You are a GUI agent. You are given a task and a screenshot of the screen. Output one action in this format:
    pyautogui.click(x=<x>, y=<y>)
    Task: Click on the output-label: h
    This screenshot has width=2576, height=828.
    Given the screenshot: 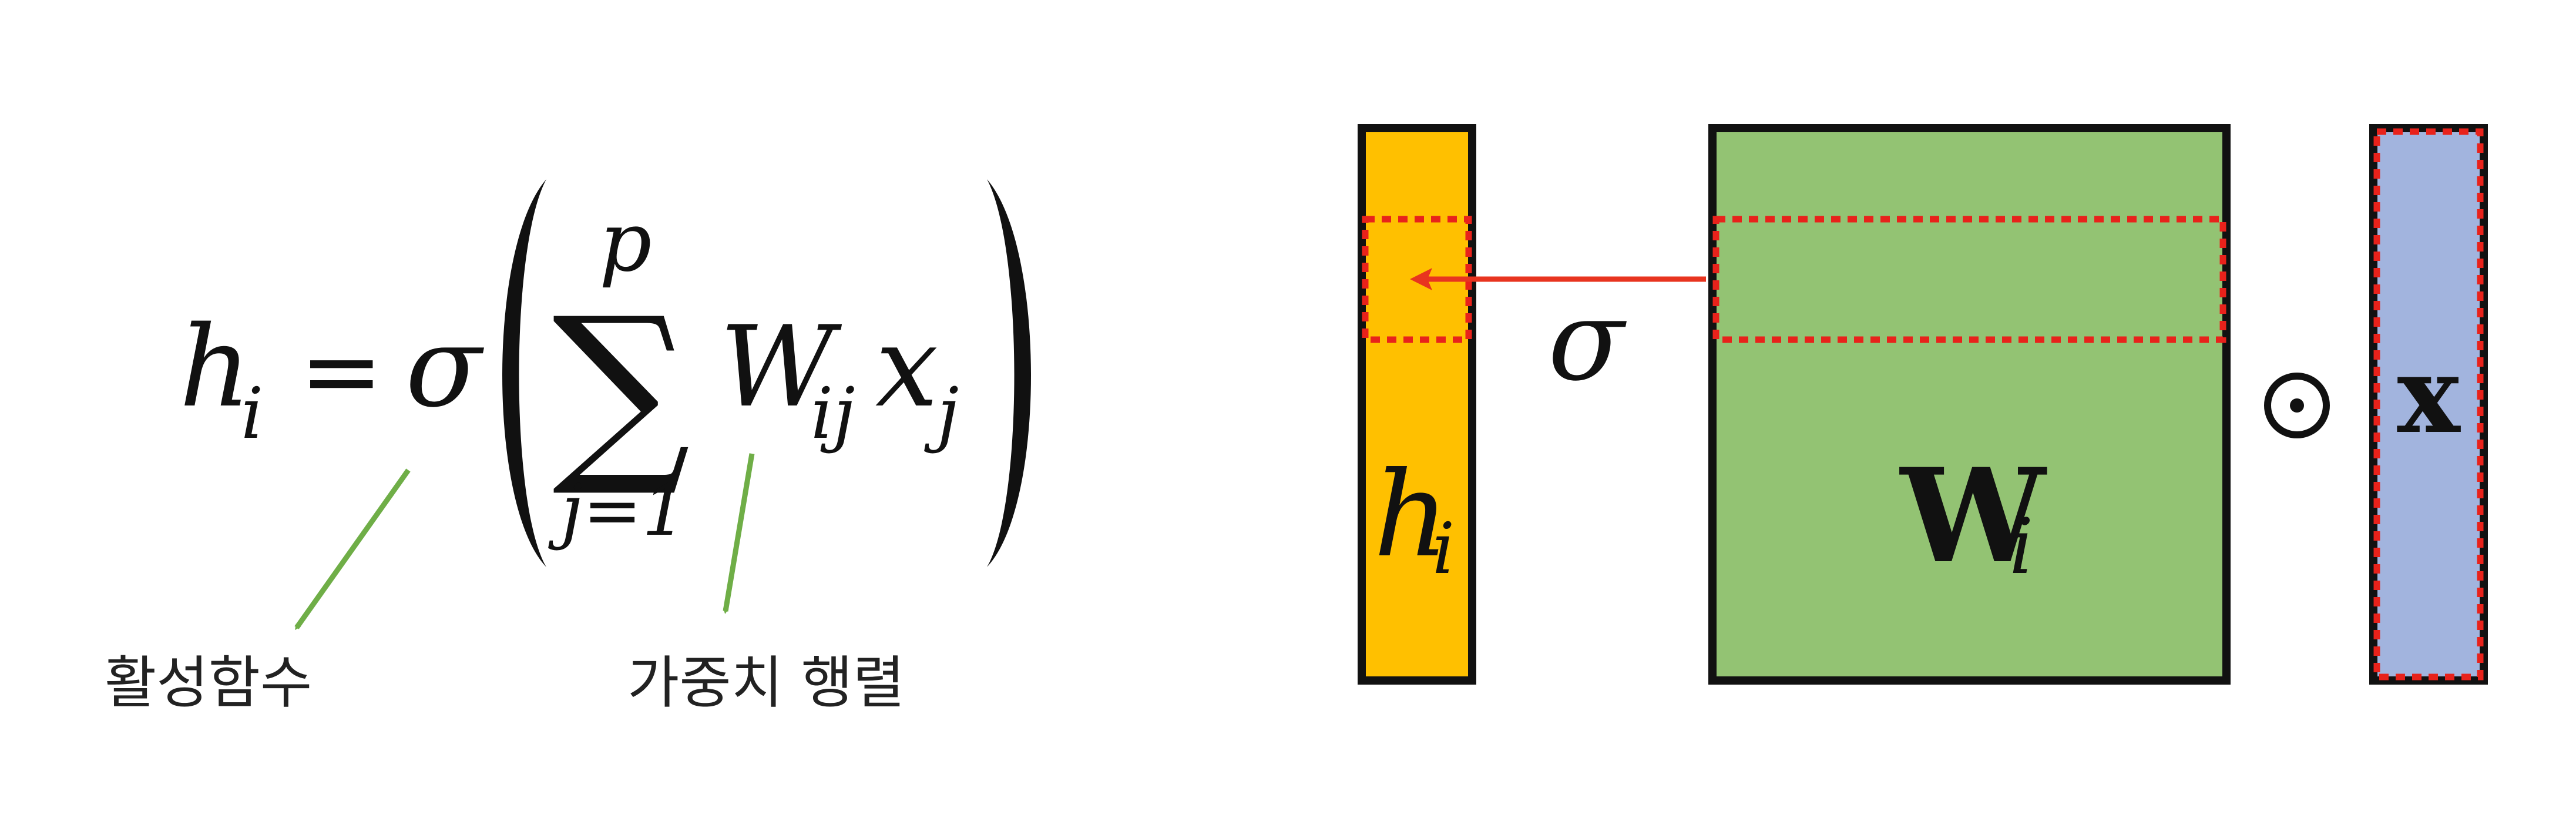 What is the action you would take?
    pyautogui.click(x=1411, y=515)
    